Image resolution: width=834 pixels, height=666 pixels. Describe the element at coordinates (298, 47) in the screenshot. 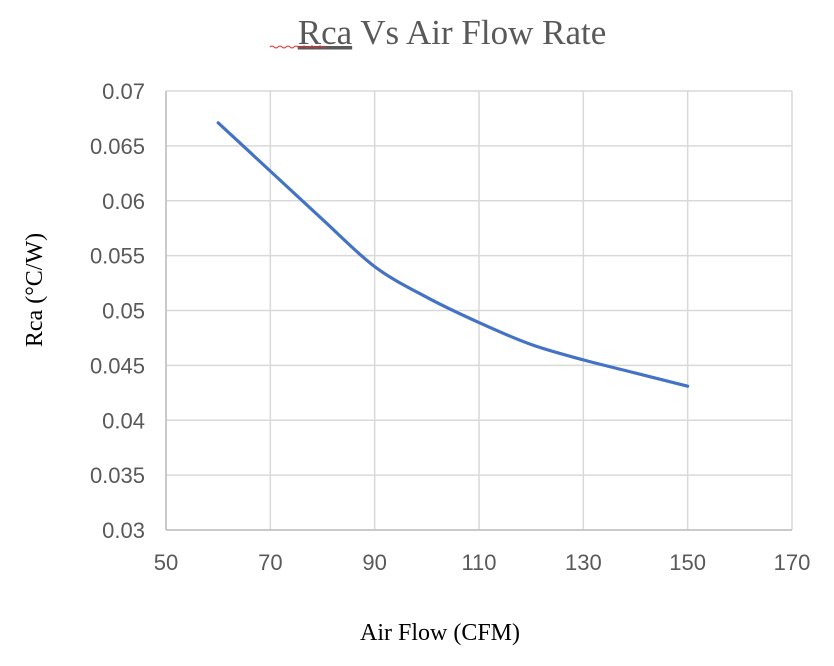

I see `spellcheck-squiggle` at that location.